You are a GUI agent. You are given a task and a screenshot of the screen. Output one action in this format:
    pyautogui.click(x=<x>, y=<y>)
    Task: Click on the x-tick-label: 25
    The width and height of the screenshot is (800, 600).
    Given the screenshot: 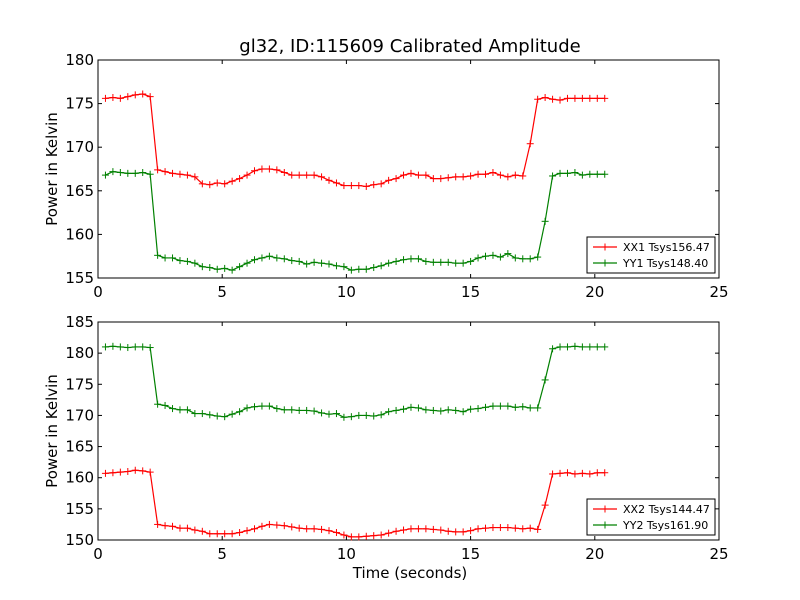 What is the action you would take?
    pyautogui.click(x=718, y=292)
    